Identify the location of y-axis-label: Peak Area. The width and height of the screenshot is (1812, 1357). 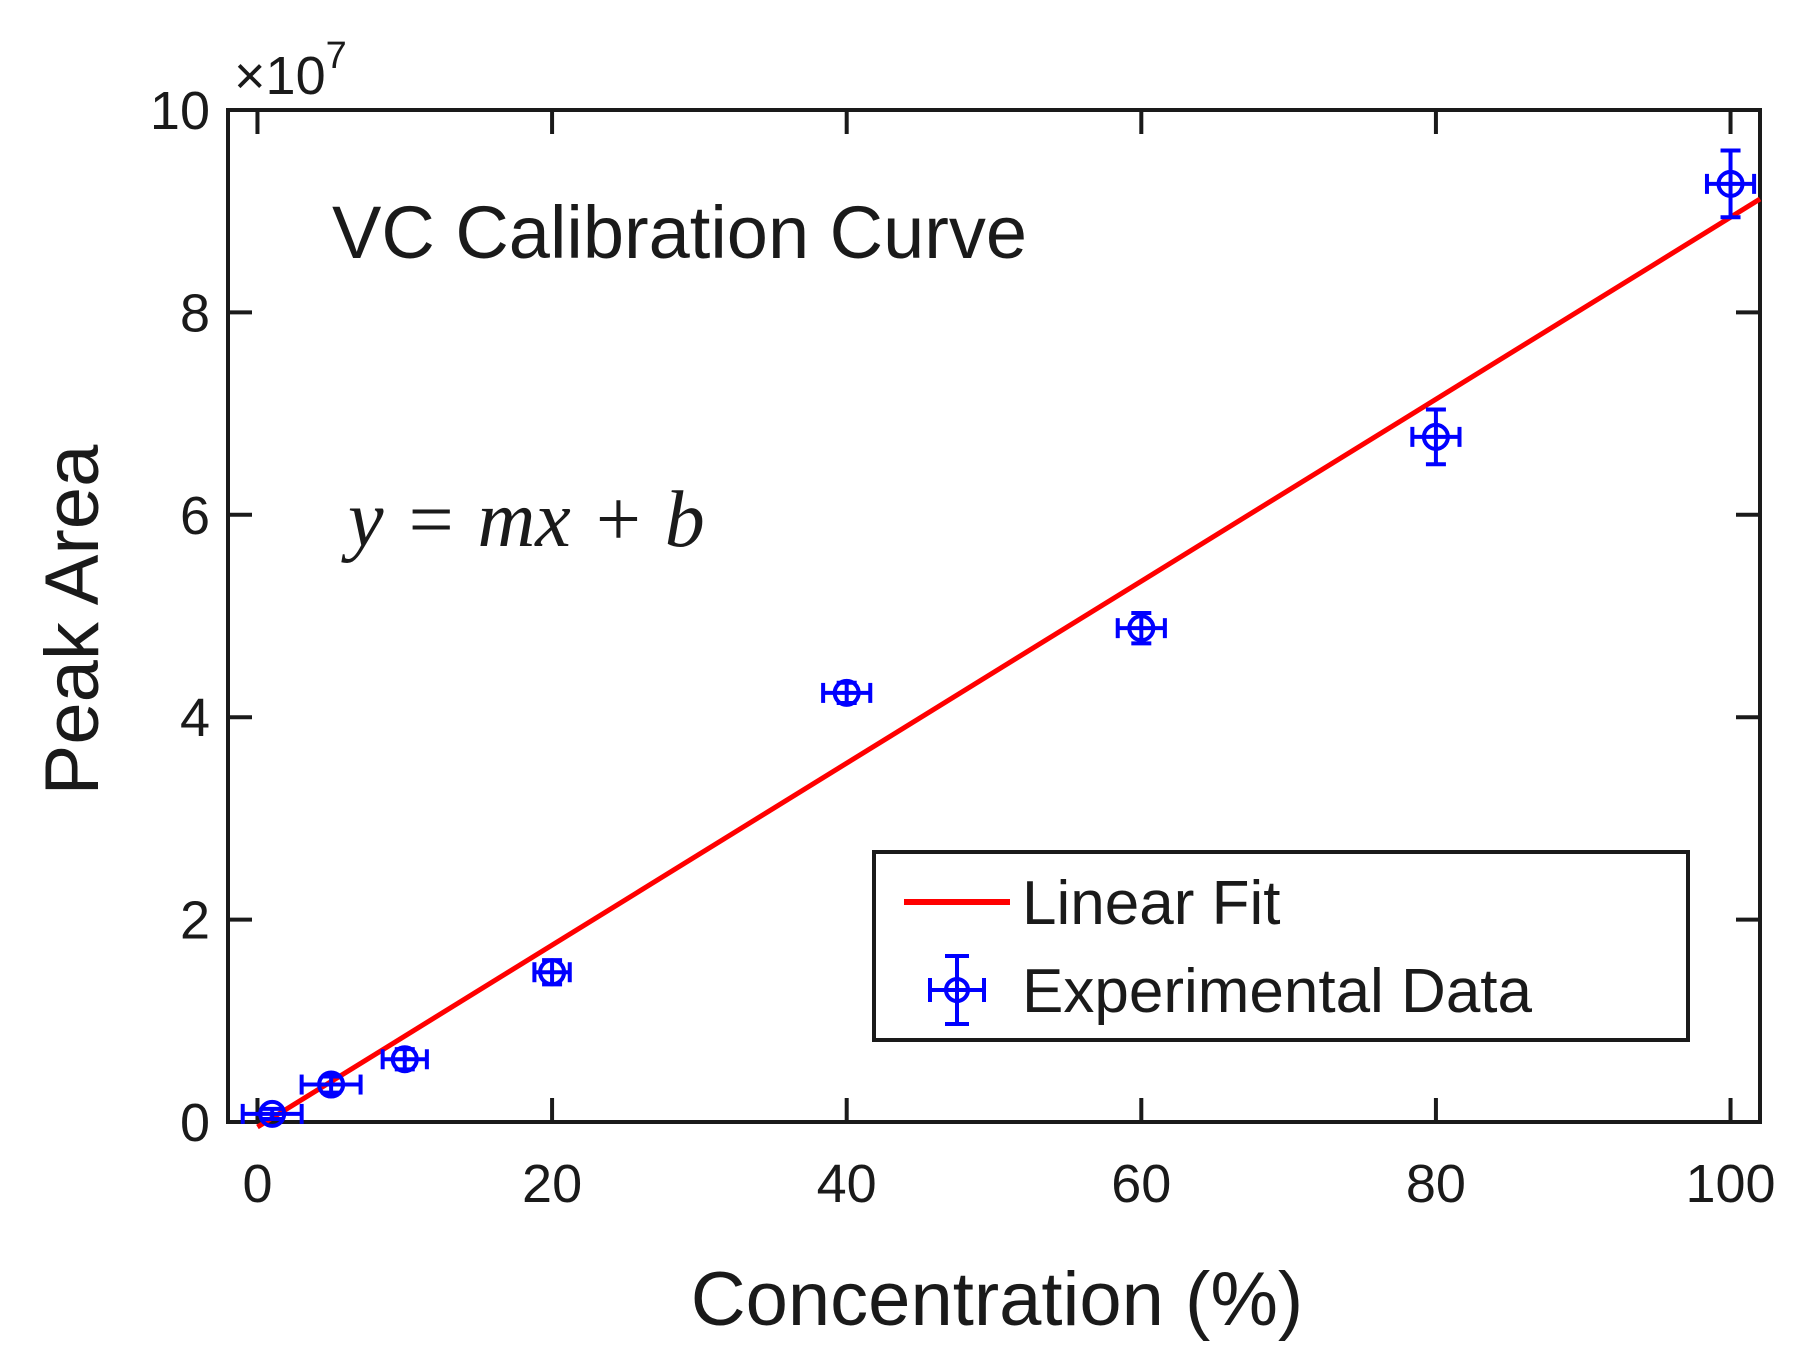
(72, 619).